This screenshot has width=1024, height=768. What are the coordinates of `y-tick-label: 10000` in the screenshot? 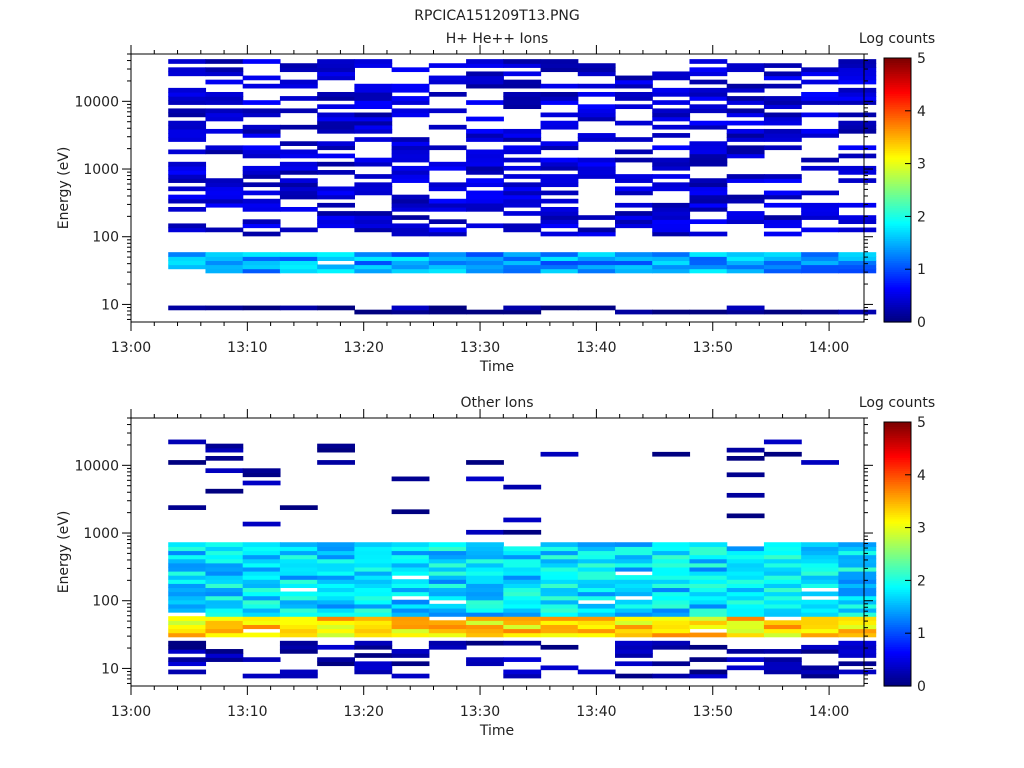 It's located at (96, 102).